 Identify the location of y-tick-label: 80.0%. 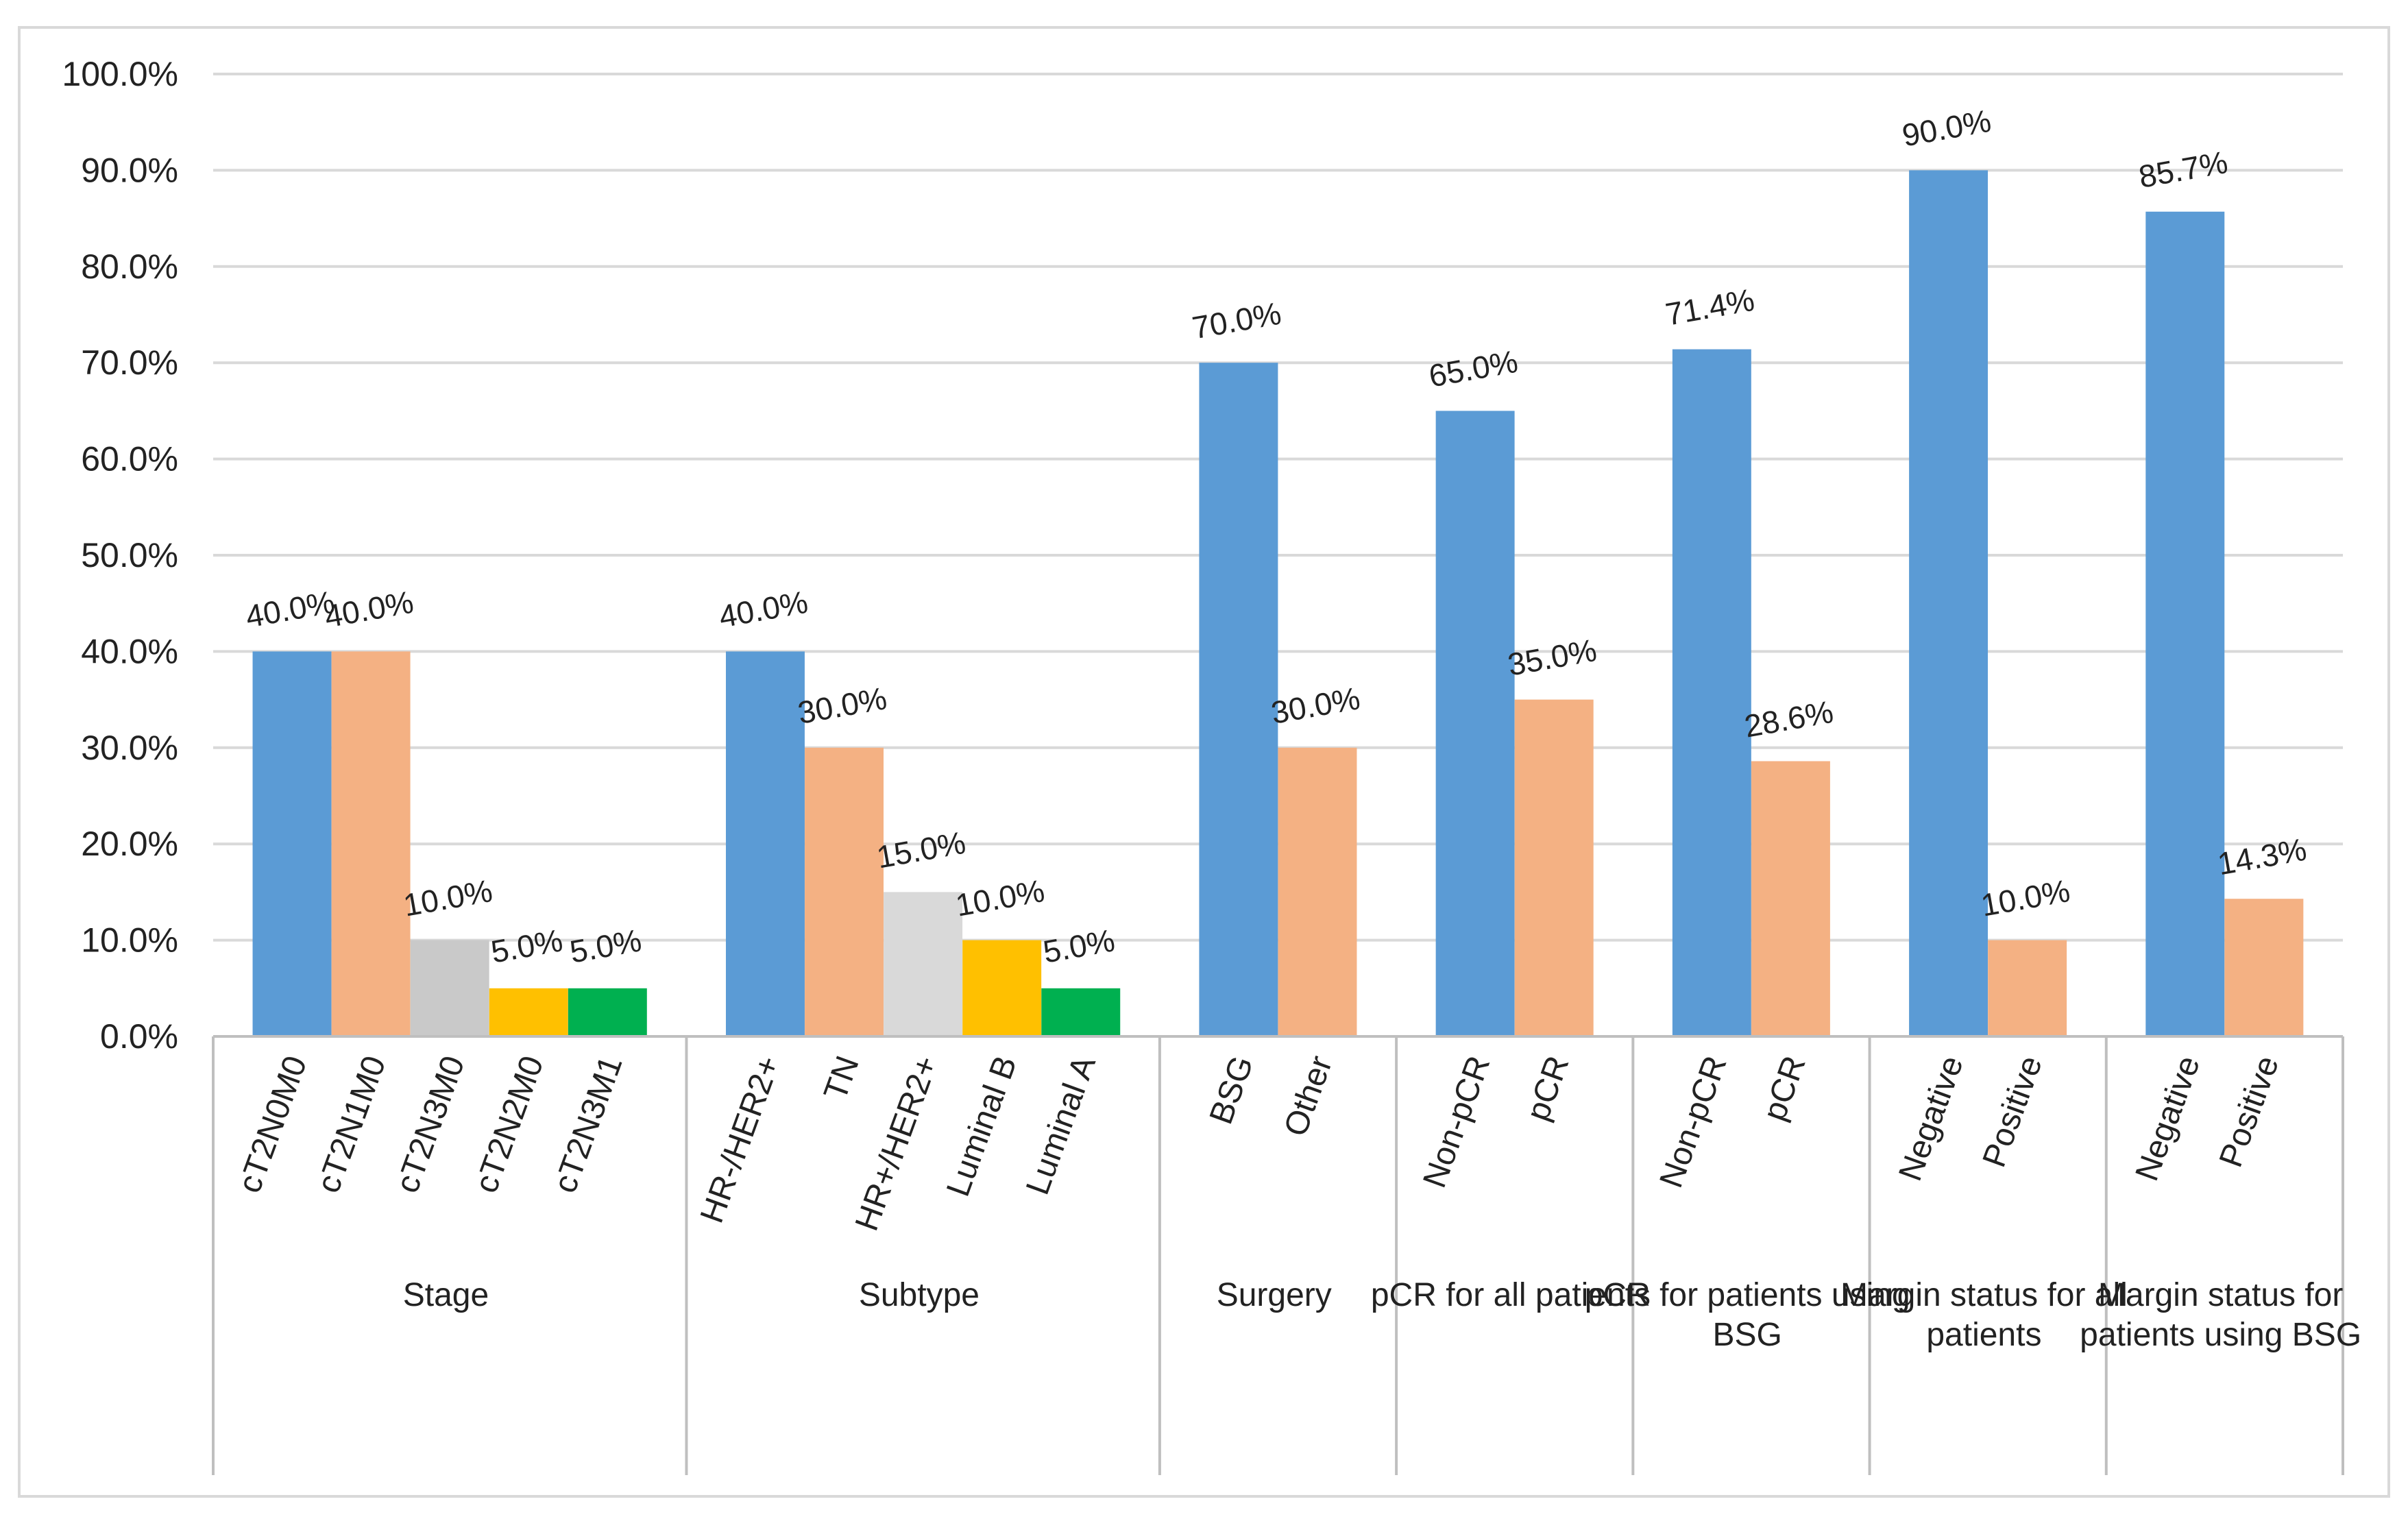
(129, 266).